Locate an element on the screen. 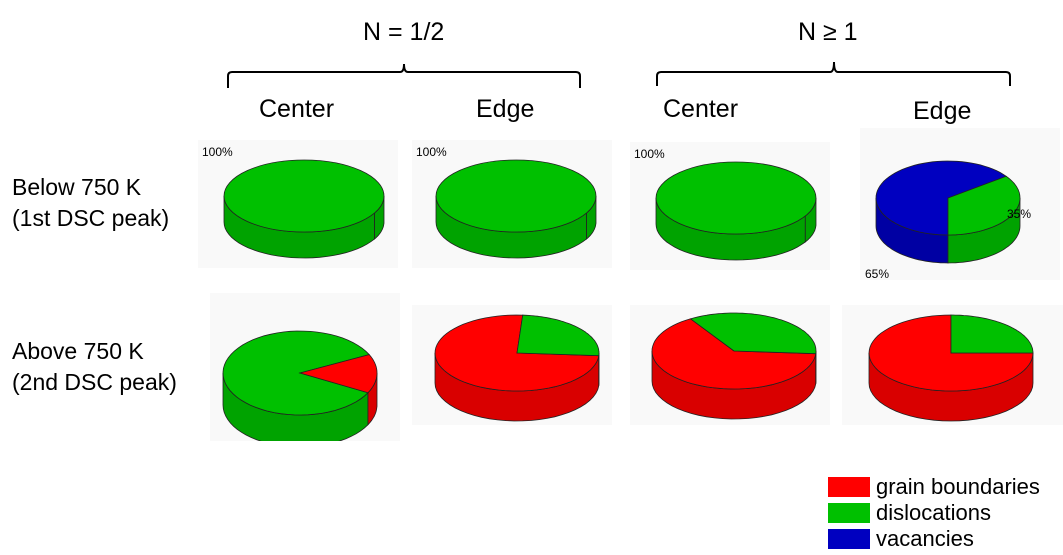  pie-chart: 65% 35% is located at coordinates (960, 204).